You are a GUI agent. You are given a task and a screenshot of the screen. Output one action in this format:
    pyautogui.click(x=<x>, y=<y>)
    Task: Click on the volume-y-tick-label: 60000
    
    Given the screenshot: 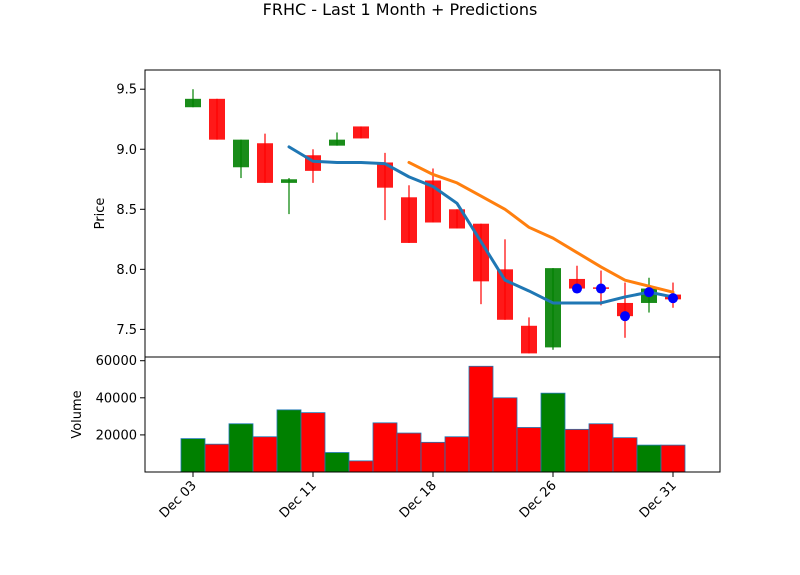 What is the action you would take?
    pyautogui.click(x=116, y=361)
    